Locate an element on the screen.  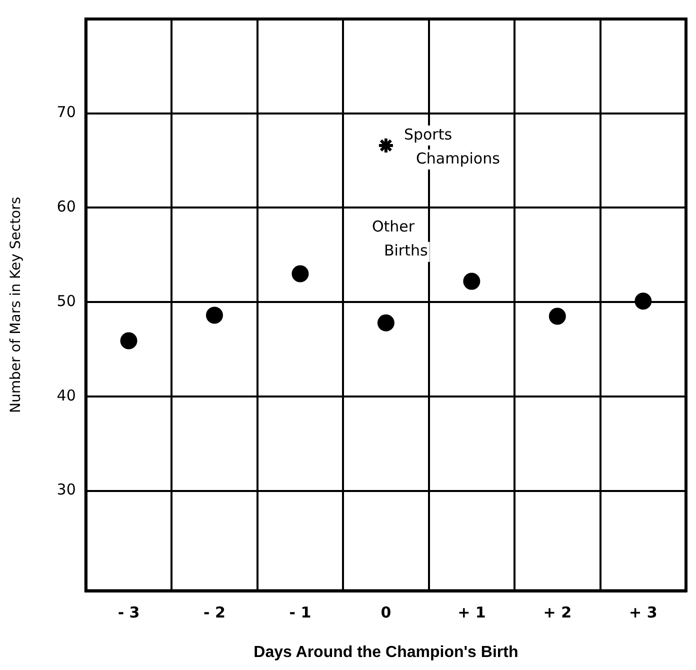
text: Other Births is located at coordinates (400, 239).